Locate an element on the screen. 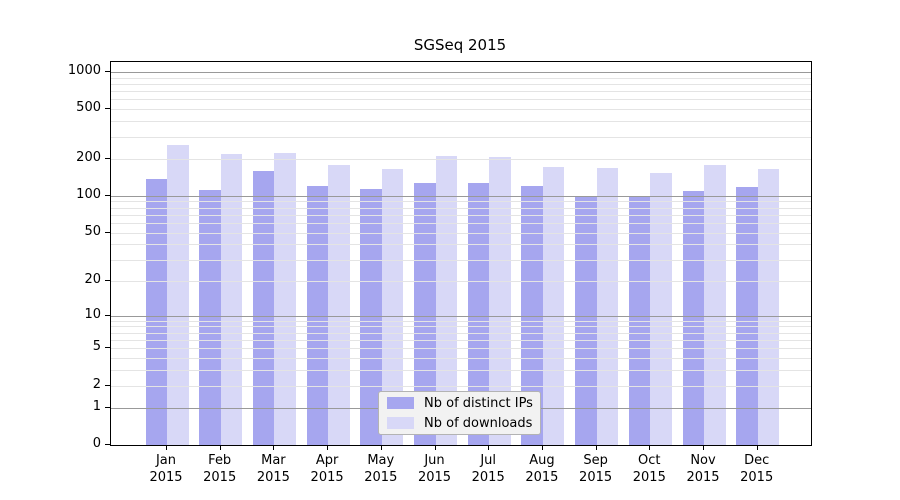 This screenshot has width=900, height=500. x-axis-tick-label: Mar 2015 is located at coordinates (273, 469).